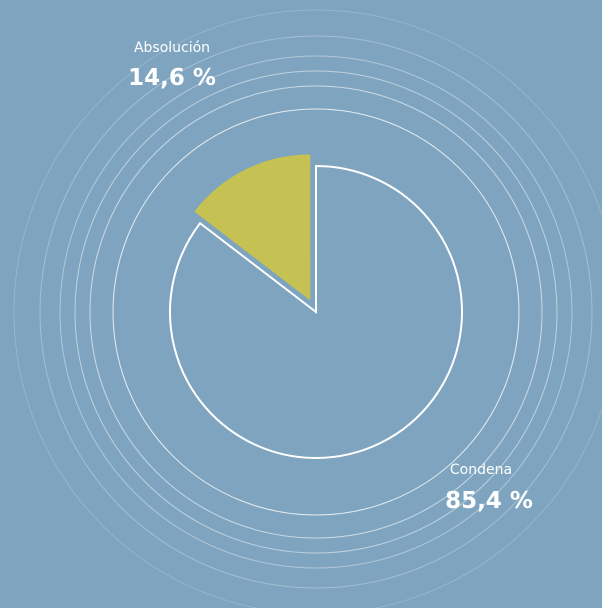  I want to click on slice-name: Condena, so click(481, 470).